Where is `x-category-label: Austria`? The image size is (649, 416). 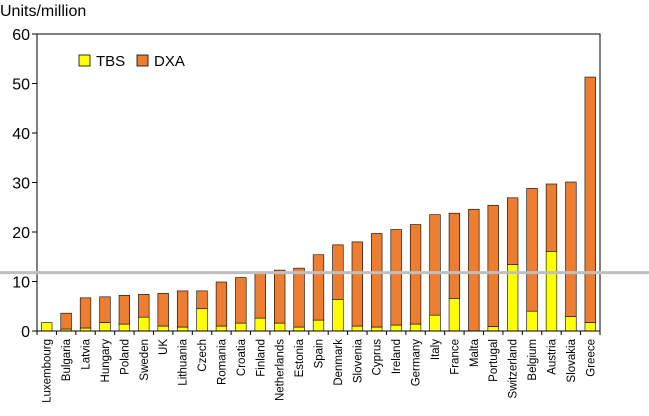 x-category-label: Austria is located at coordinates (552, 356).